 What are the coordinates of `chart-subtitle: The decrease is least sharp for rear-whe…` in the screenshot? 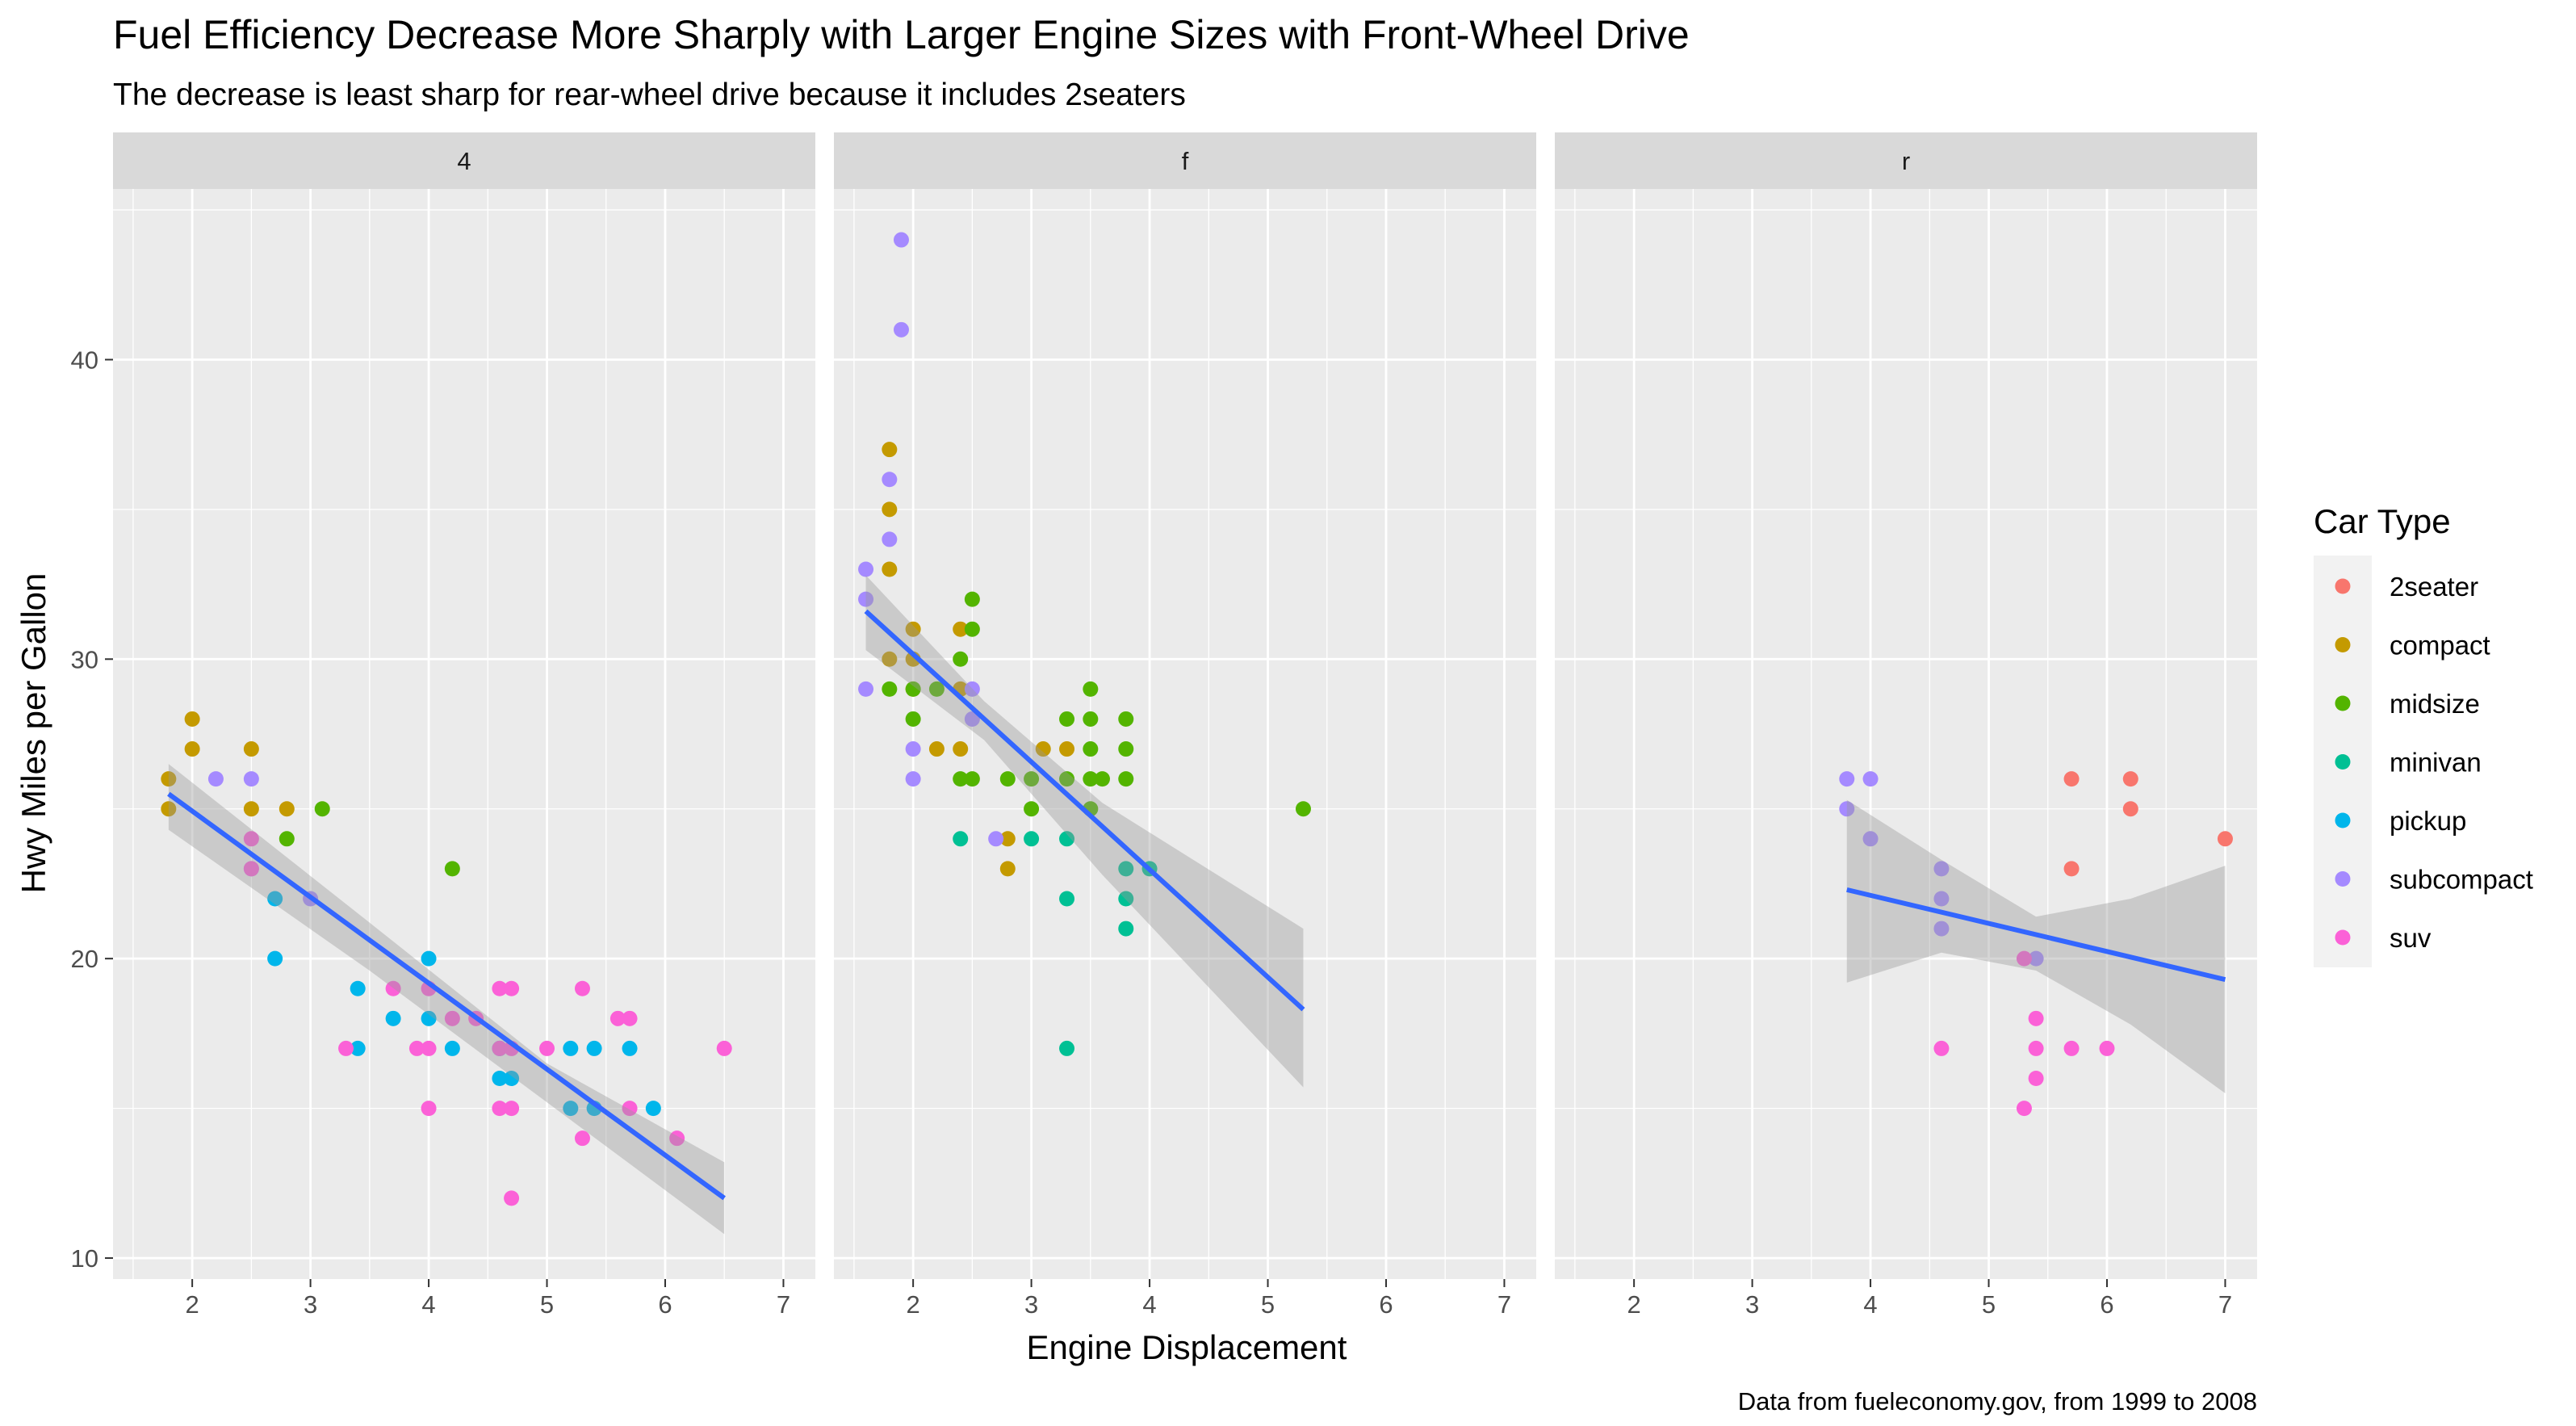 It's located at (649, 95).